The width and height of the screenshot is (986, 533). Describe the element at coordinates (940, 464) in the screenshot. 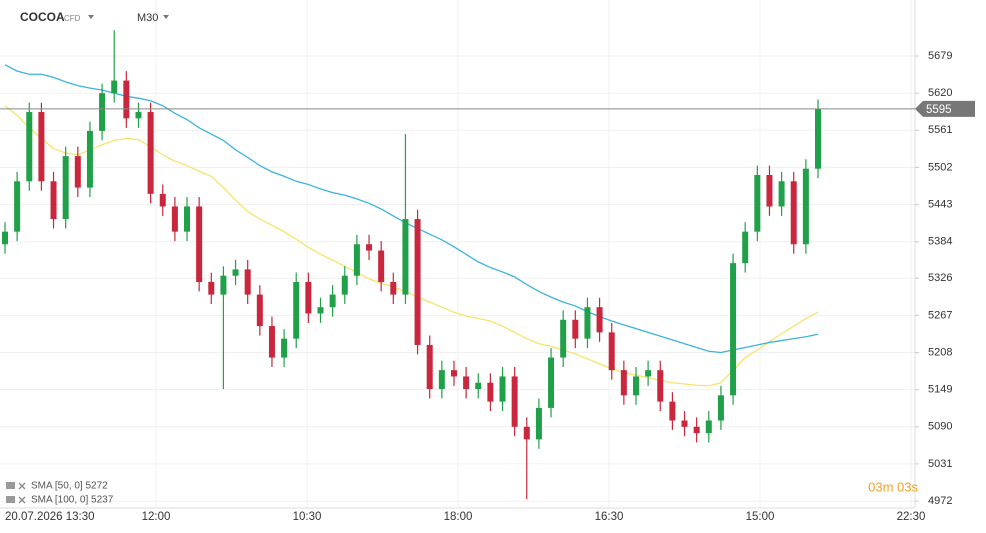

I see `y-tick-label: 5031` at that location.